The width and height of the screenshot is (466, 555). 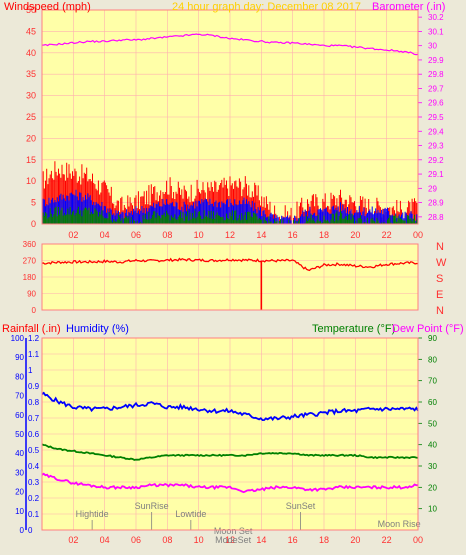 What do you see at coordinates (436, 31) in the screenshot?
I see `barometer-tick-label: 30.1` at bounding box center [436, 31].